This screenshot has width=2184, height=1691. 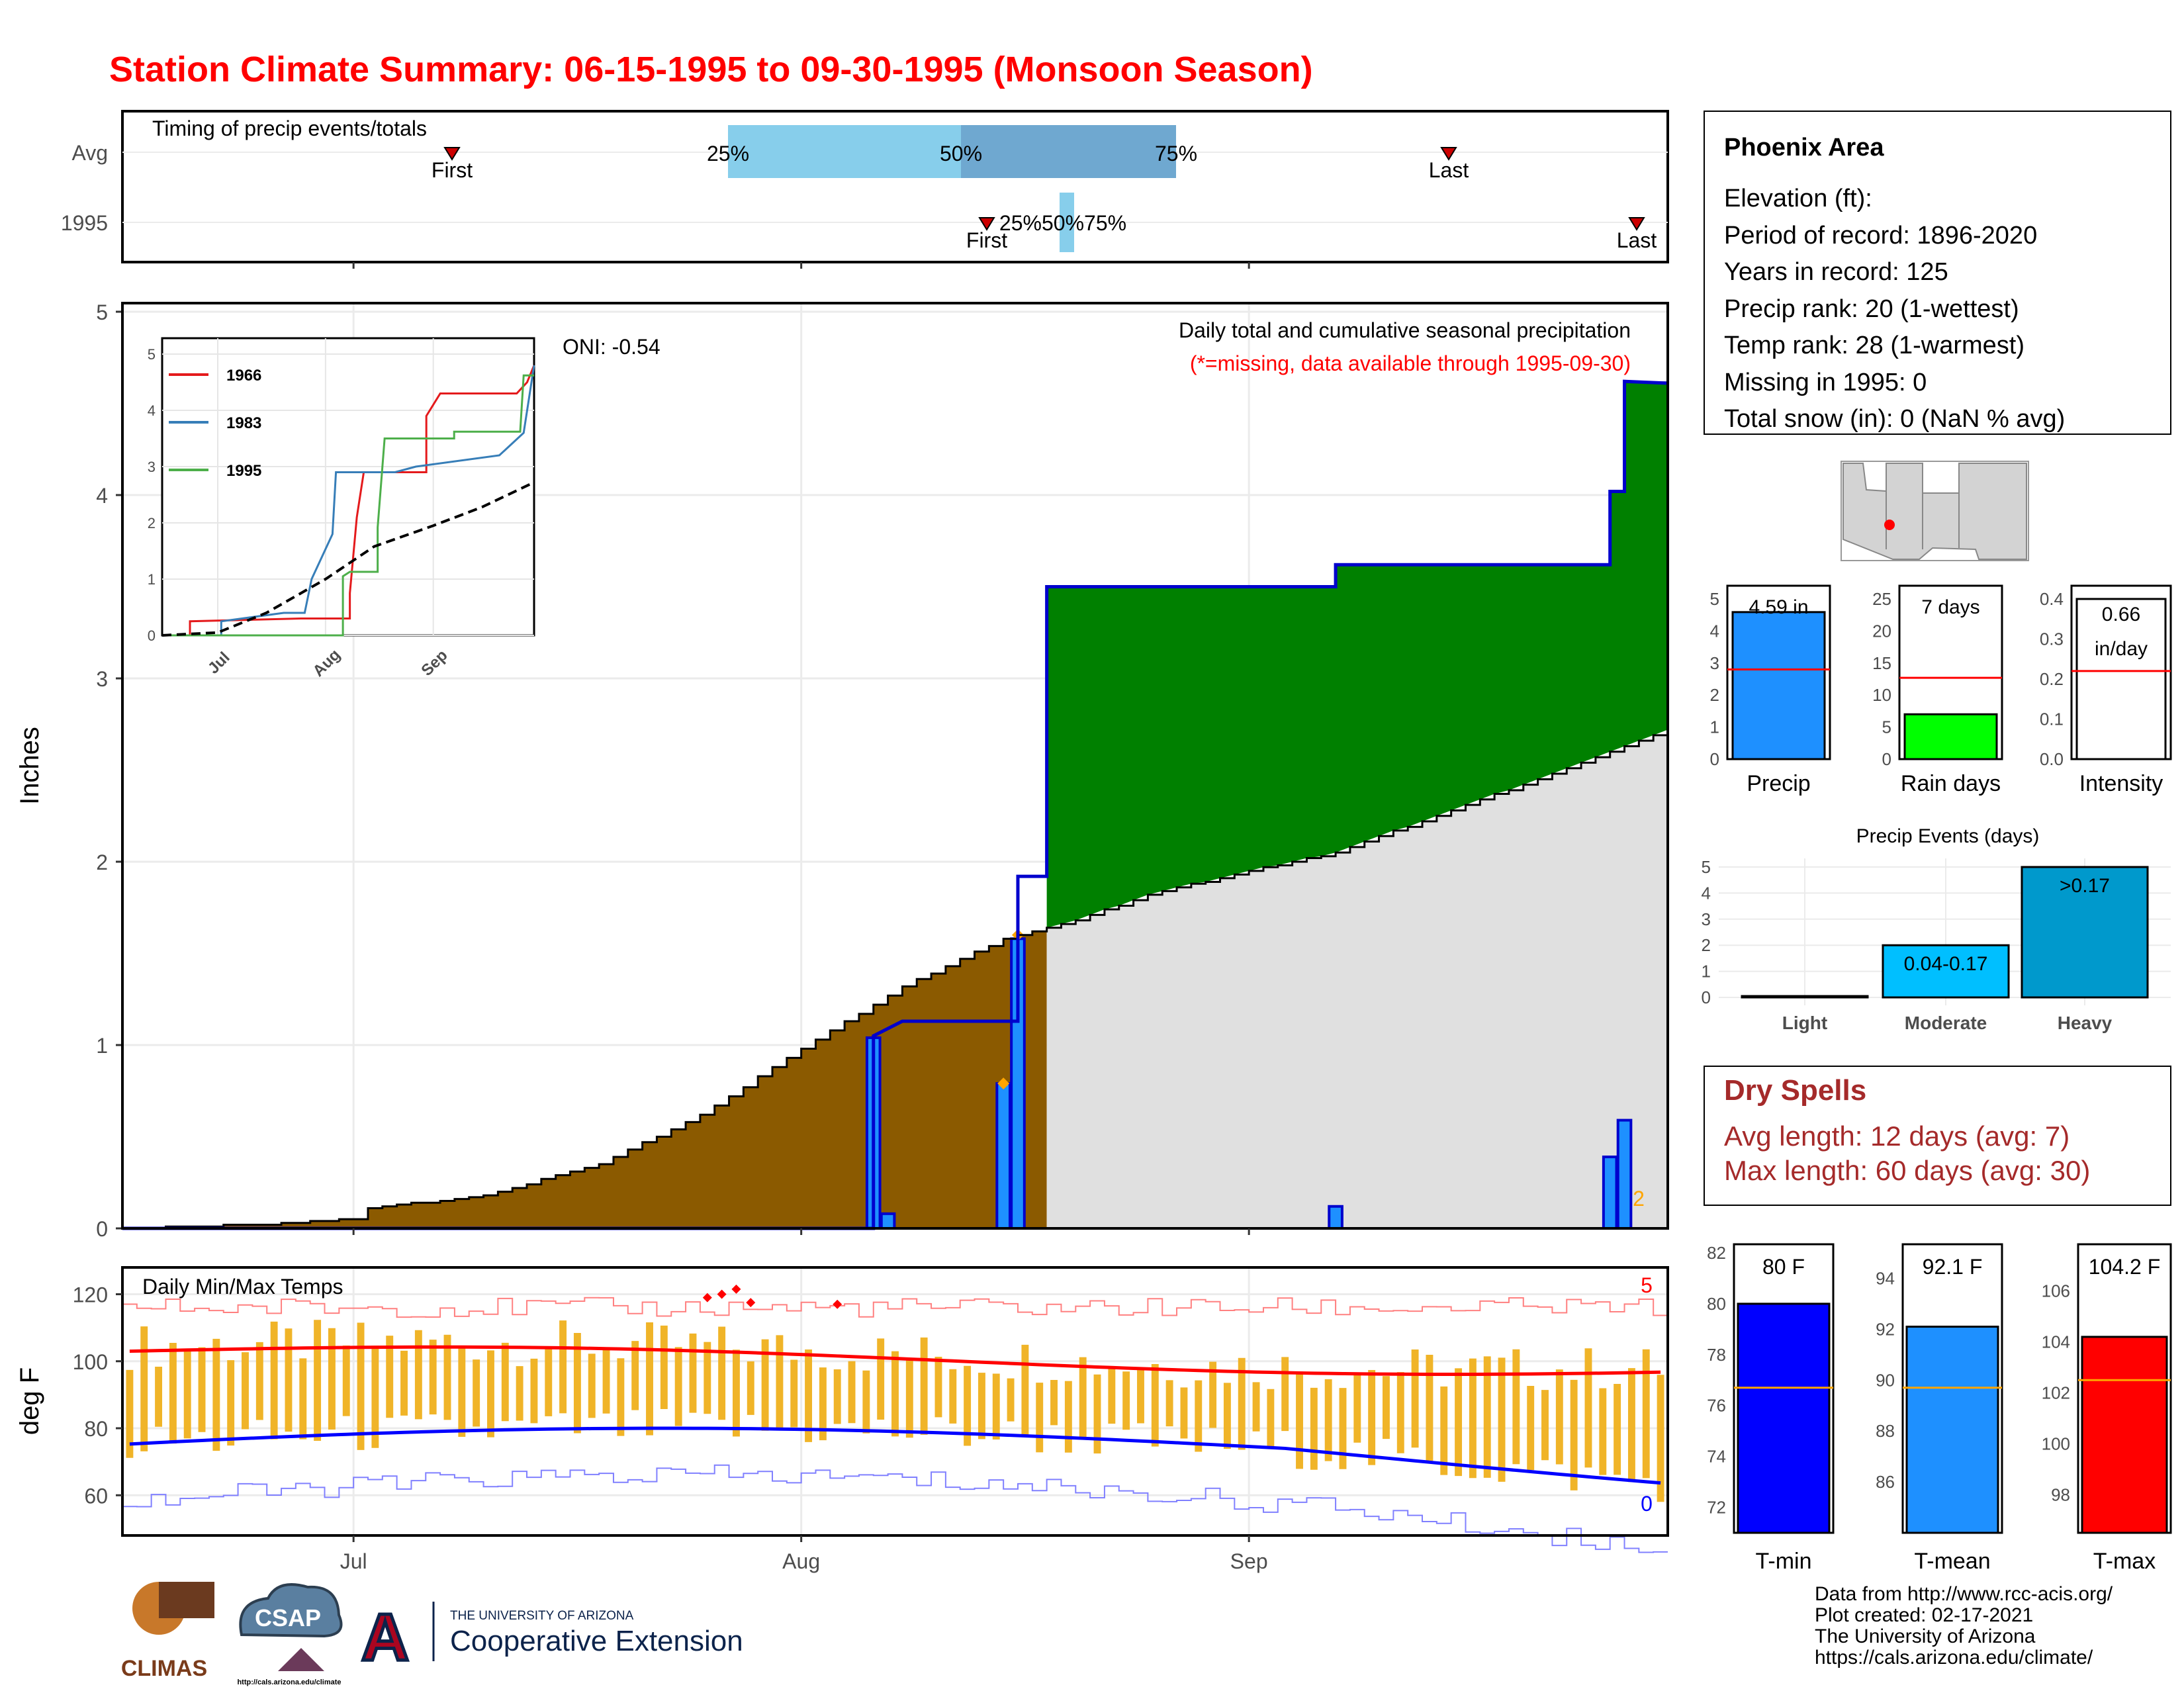 What do you see at coordinates (1897, 1136) in the screenshot?
I see `dry-spells-avg: Avg length: 12 days (avg: 7)` at bounding box center [1897, 1136].